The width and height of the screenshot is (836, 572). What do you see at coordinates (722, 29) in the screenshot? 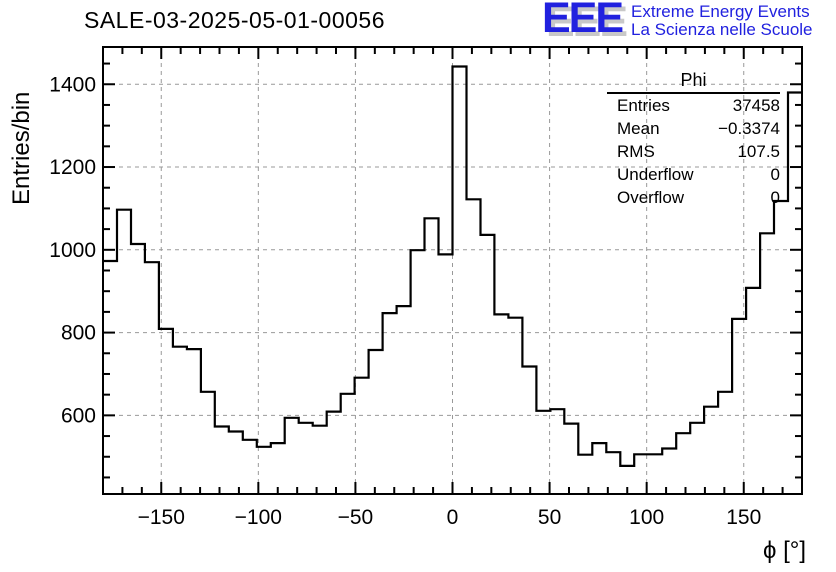
I see `eee-logo-line2: La Scienza nelle Scuole` at bounding box center [722, 29].